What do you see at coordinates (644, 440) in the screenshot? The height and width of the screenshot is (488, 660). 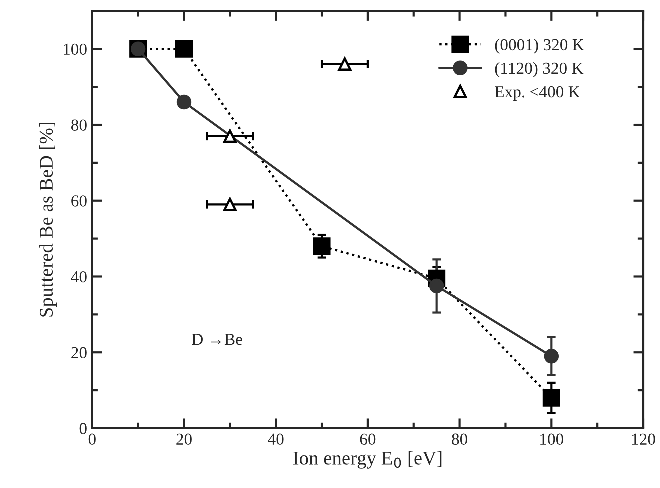 I see `x-tick-label: 120` at bounding box center [644, 440].